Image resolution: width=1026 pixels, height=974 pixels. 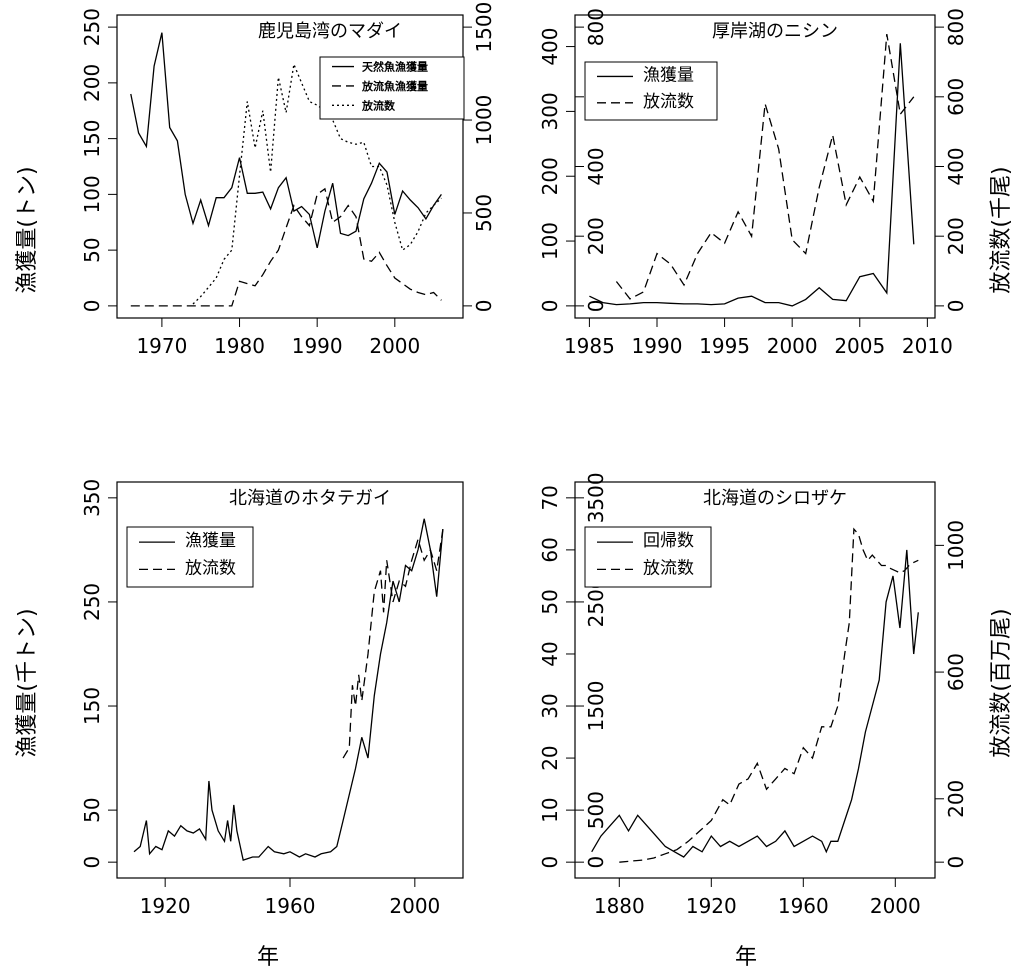 What do you see at coordinates (550, 111) in the screenshot?
I see `y-tick-label: 300` at bounding box center [550, 111].